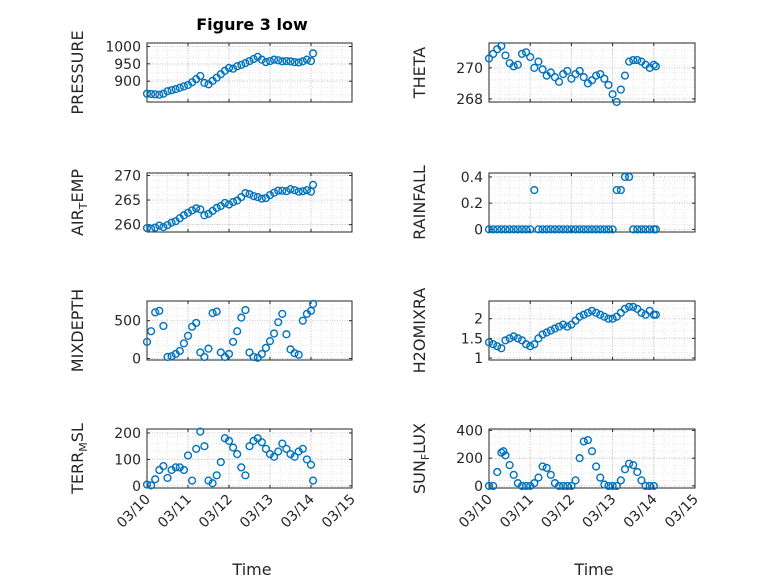 This screenshot has width=778, height=583. What do you see at coordinates (77, 72) in the screenshot?
I see `y-axis-label: PRESSURE` at bounding box center [77, 72].